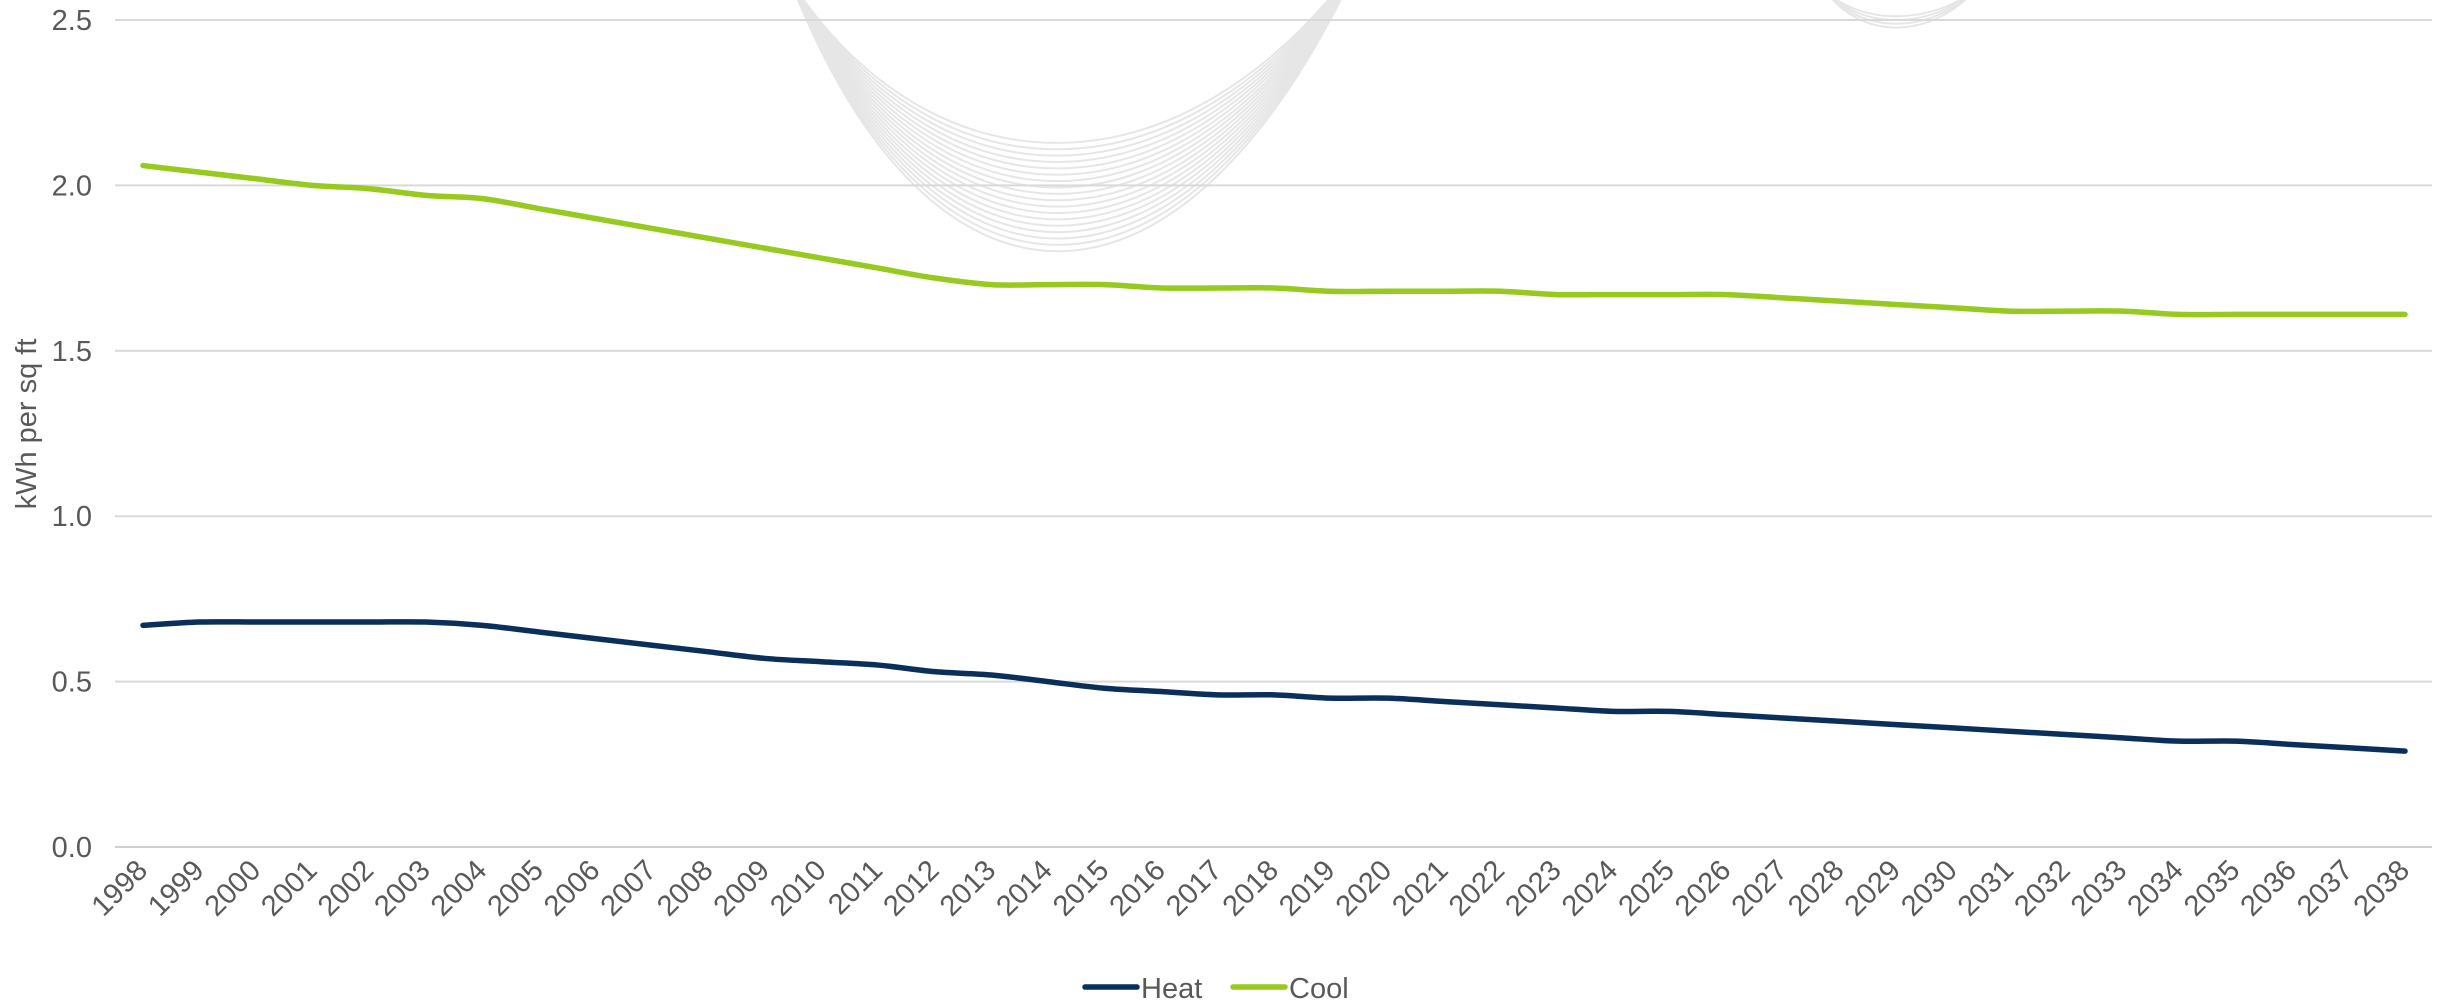  I want to click on x-tick-label: 2004, so click(459, 888).